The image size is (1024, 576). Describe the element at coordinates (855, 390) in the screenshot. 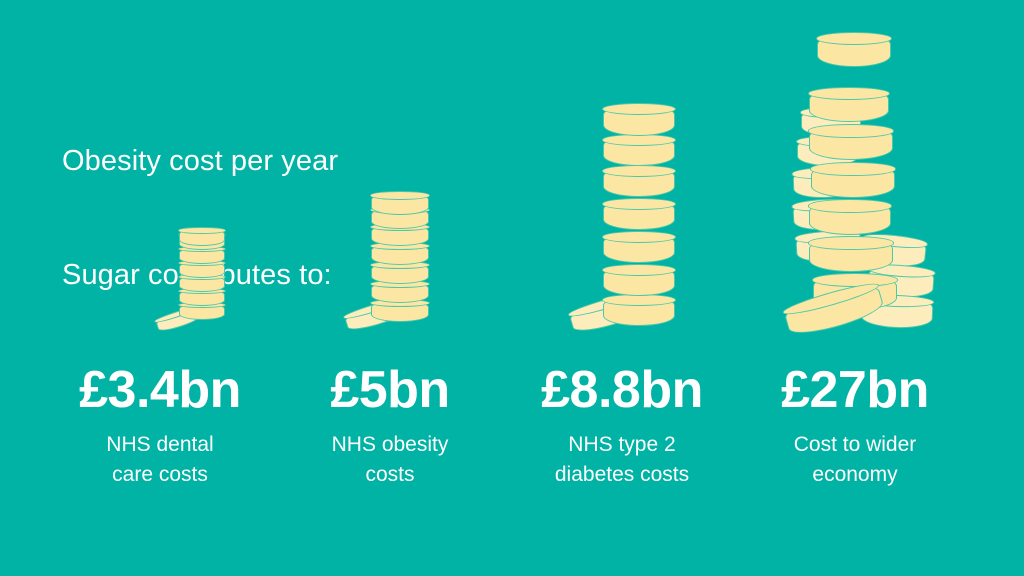

I see `stat-value: £27bn` at that location.